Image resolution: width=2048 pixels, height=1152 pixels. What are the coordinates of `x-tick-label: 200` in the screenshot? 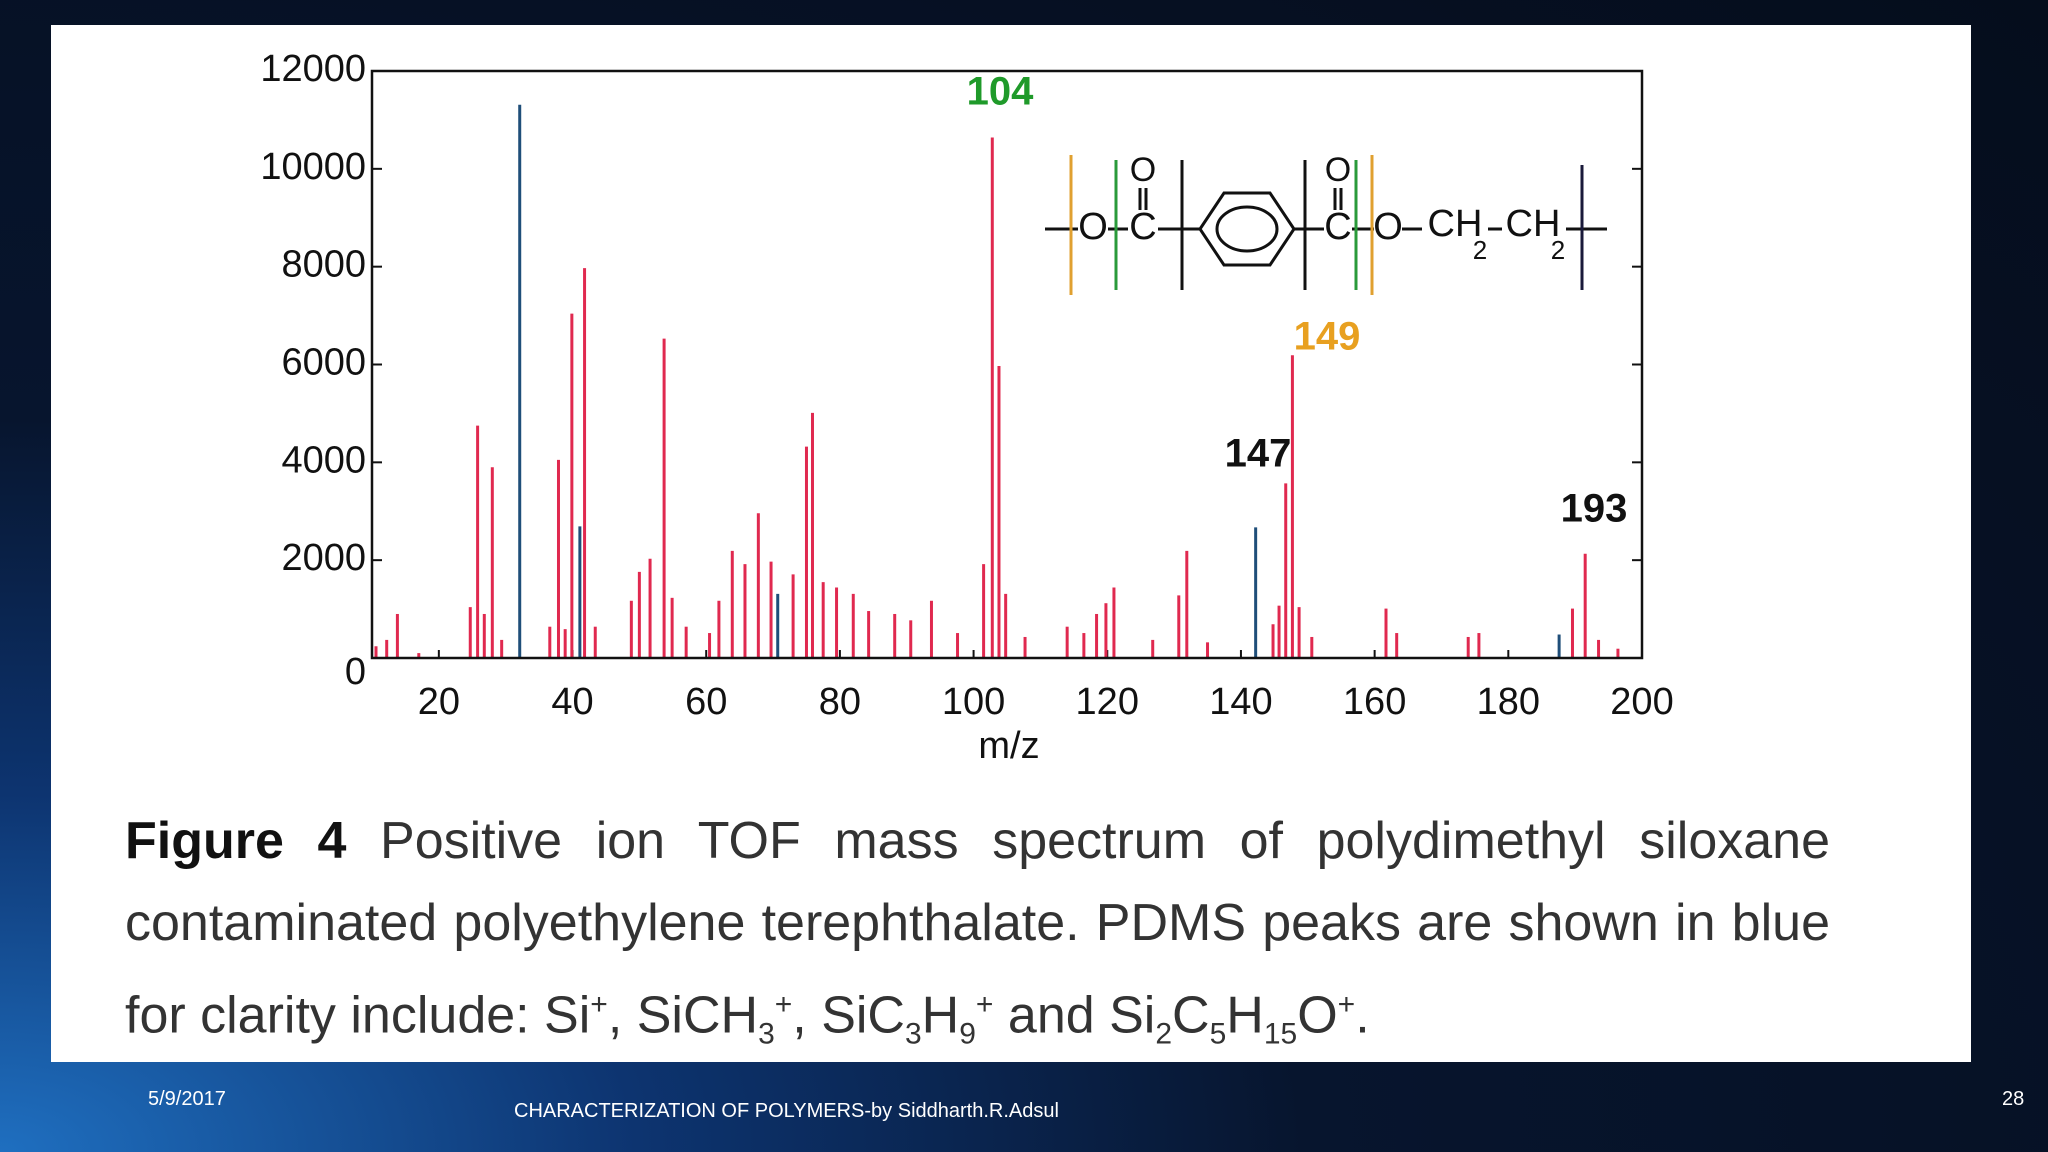 It's located at (1641, 702).